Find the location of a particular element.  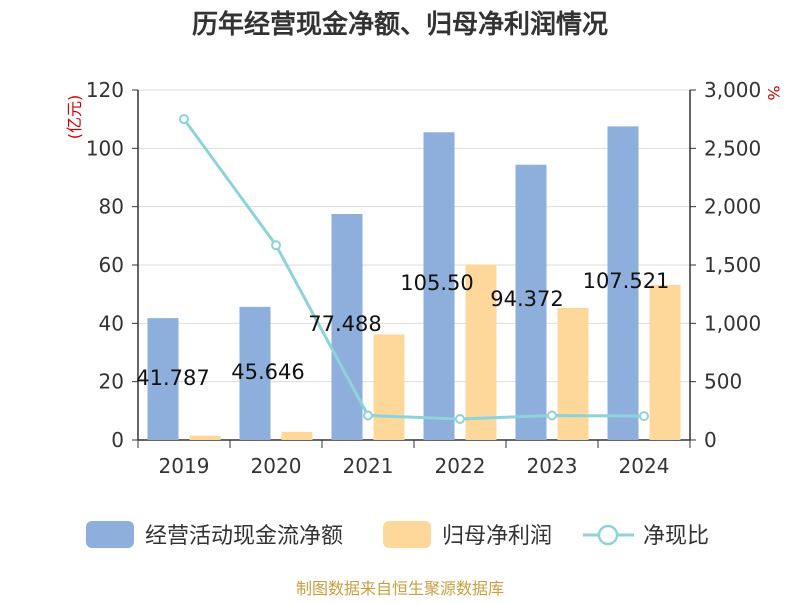

data-label: 77.488 is located at coordinates (344, 324).